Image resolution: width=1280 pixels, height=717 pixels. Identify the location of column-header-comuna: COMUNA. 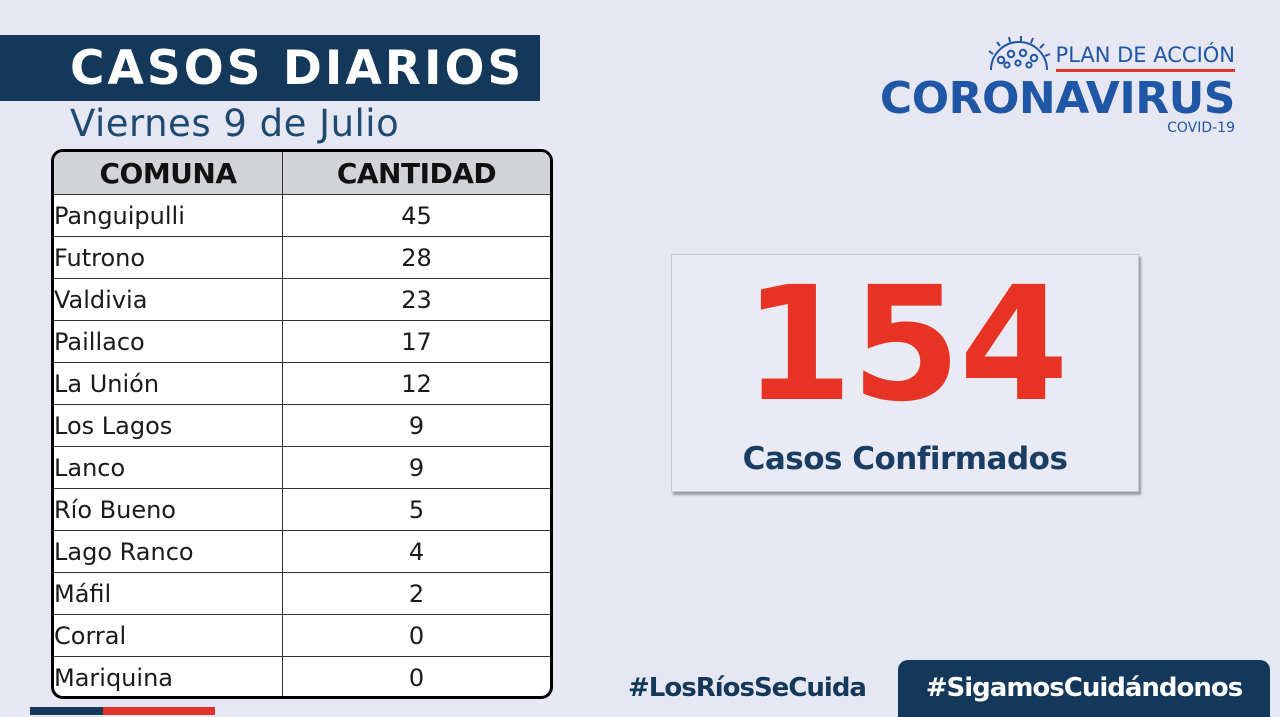
(168, 173).